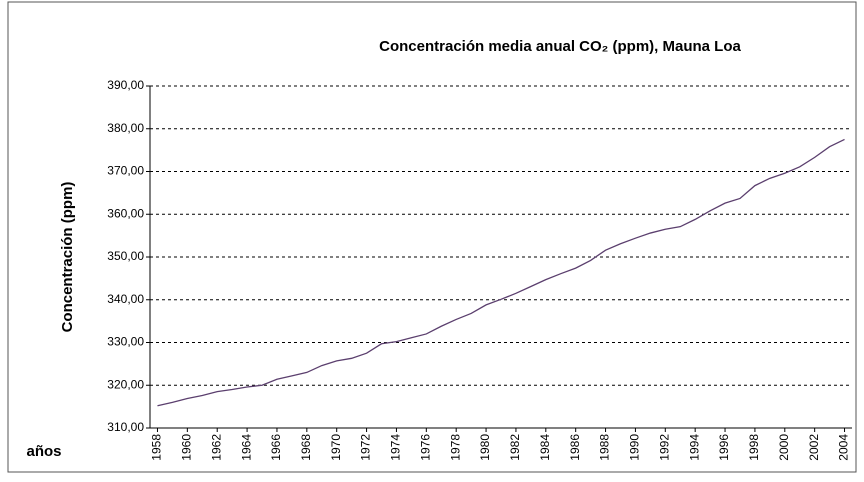 The height and width of the screenshot is (482, 864). I want to click on x-tick-label: 1962, so click(216, 447).